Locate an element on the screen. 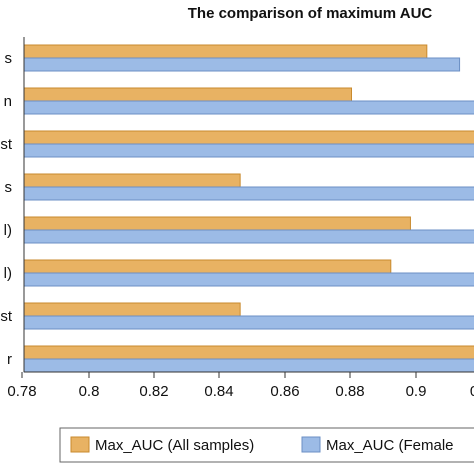 This screenshot has width=474, height=474. category-label-6: l) is located at coordinates (8, 273).